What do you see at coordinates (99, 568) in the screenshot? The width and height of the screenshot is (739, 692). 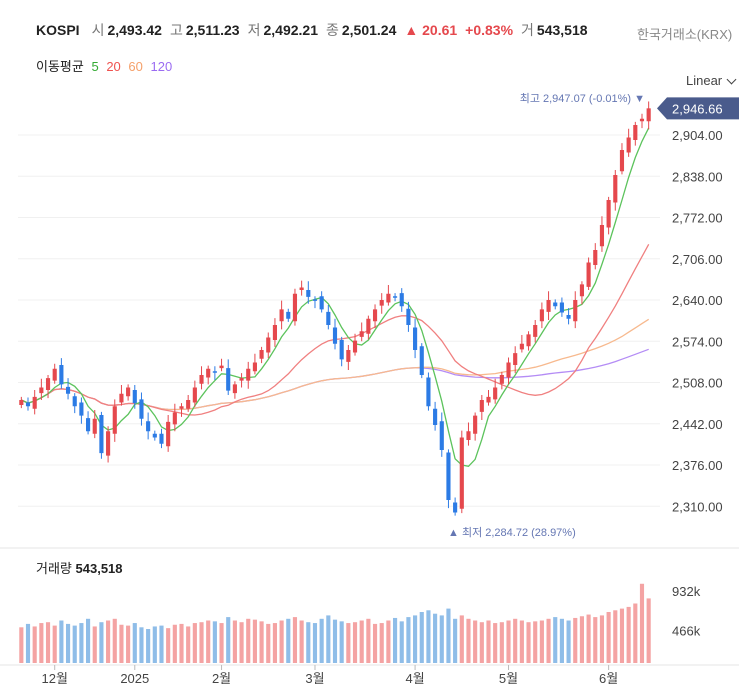 I see `volume-value: 543,518` at bounding box center [99, 568].